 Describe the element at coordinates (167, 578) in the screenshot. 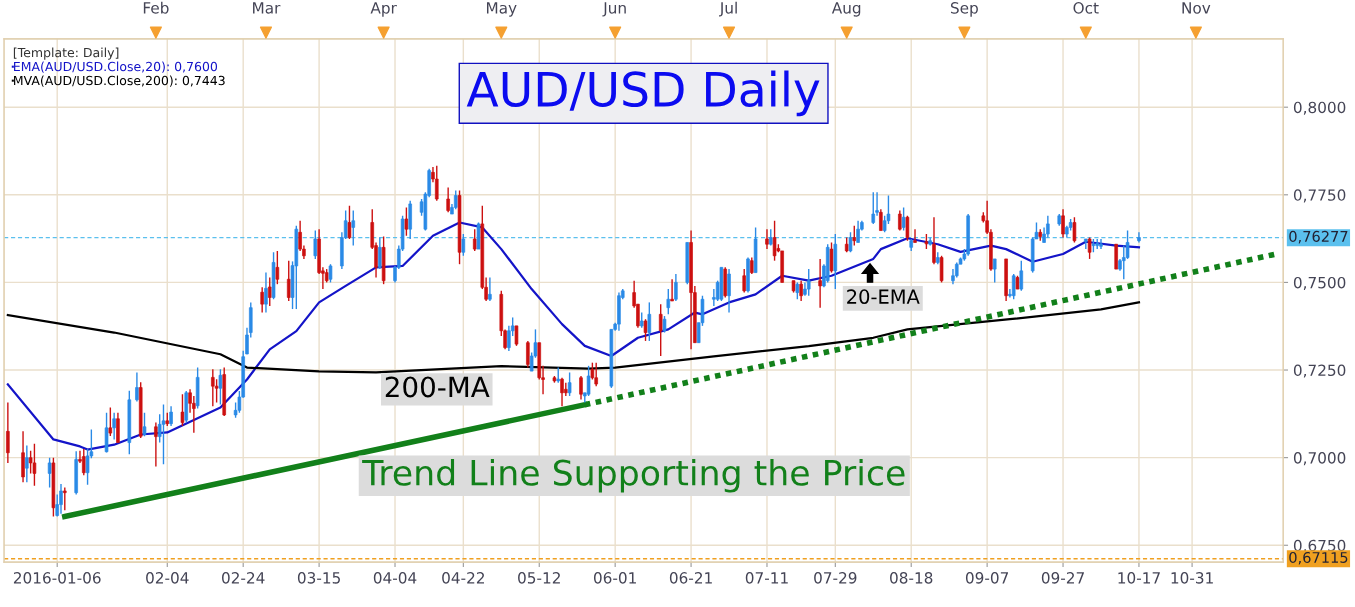

I see `x-tick-label: 02-04` at that location.